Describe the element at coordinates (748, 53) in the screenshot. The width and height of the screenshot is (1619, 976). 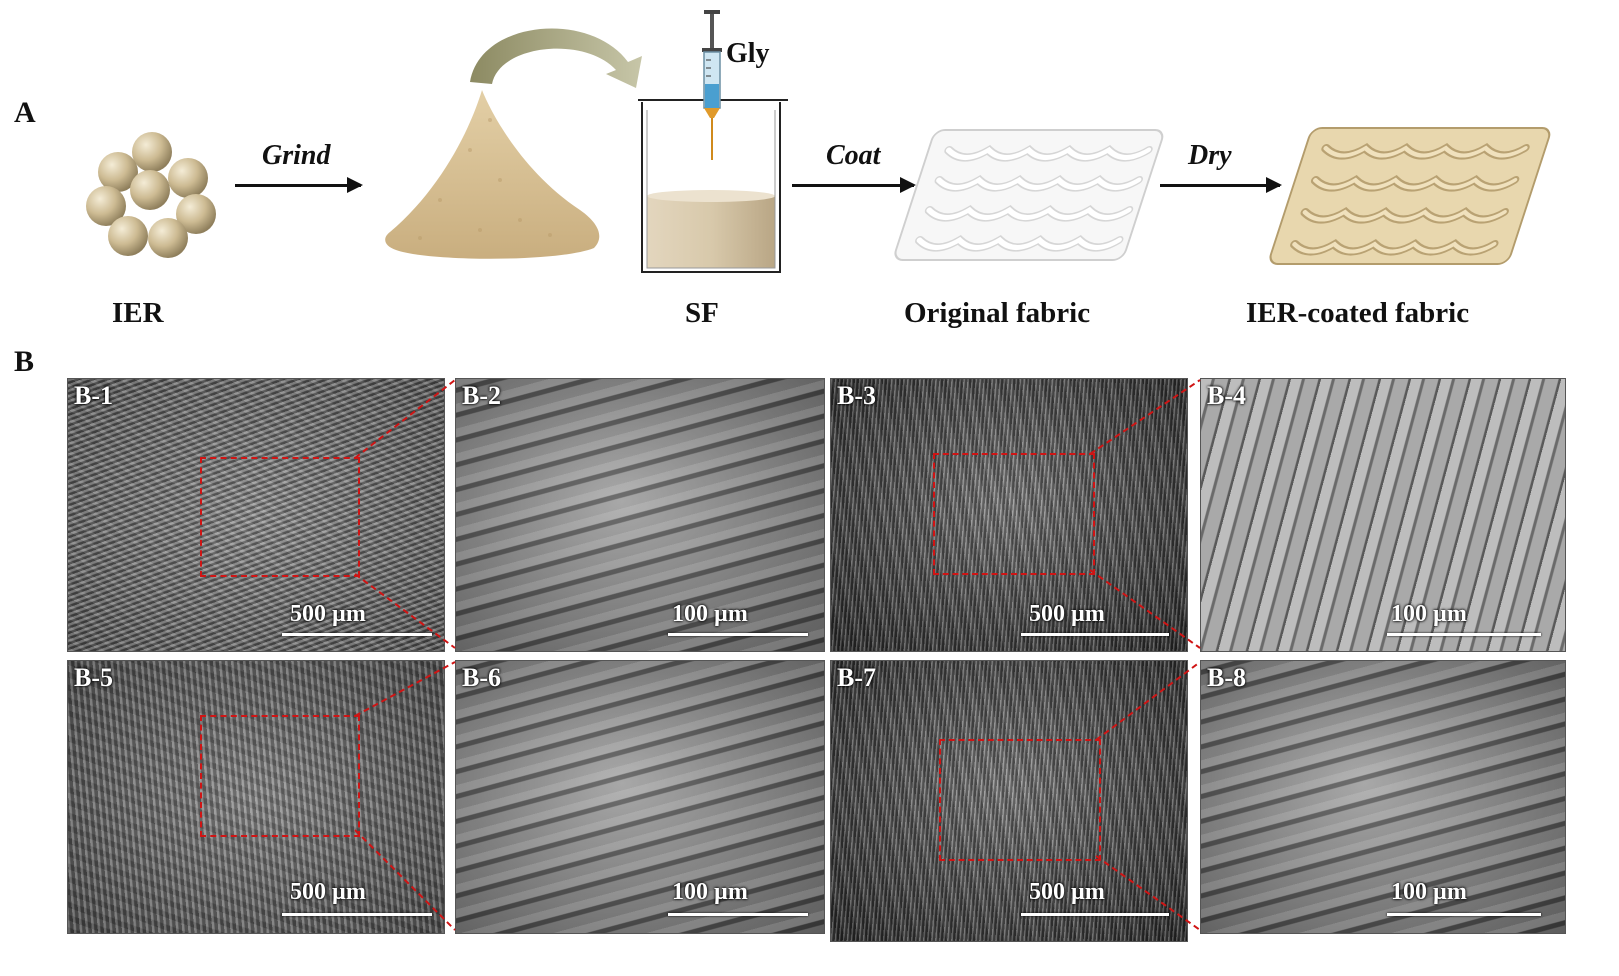
I see `syringe-label: Gly` at that location.